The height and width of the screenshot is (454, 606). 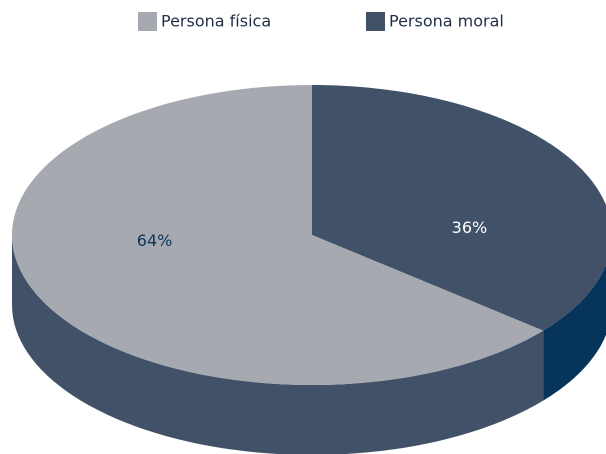 What do you see at coordinates (155, 240) in the screenshot?
I see `data-label: 64%` at bounding box center [155, 240].